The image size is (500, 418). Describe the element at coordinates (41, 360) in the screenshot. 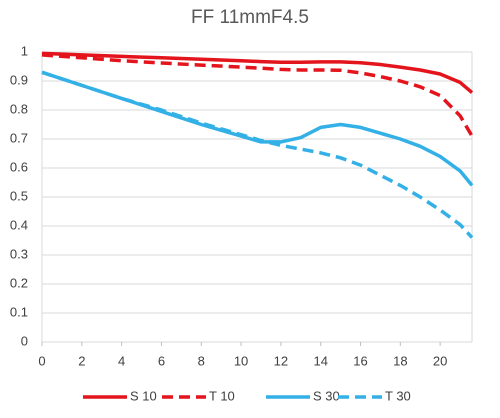

I see `x-tick-label: 0` at that location.